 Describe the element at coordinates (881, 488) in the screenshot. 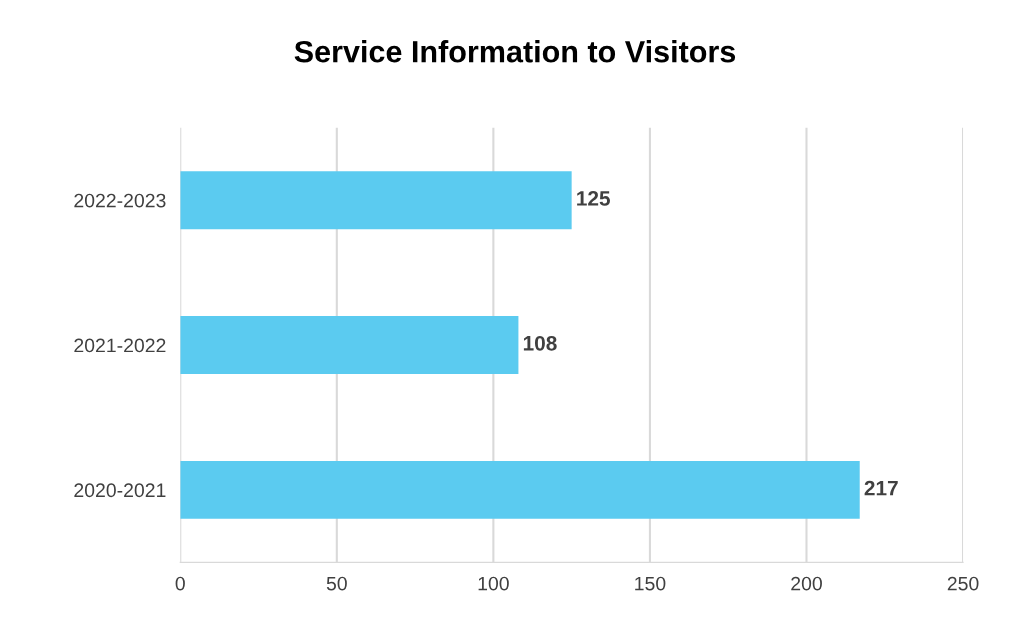

I see `data-label: 217` at that location.